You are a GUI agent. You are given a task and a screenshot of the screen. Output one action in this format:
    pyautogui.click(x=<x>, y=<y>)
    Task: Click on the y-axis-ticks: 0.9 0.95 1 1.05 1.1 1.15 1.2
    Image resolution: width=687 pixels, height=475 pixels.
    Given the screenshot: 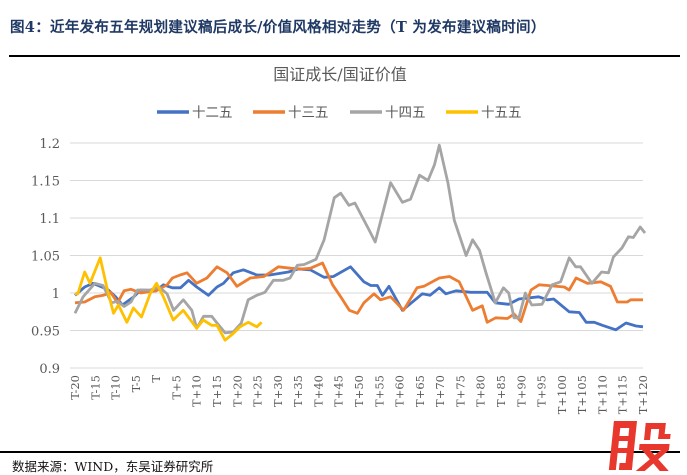 What is the action you would take?
    pyautogui.click(x=45, y=257)
    